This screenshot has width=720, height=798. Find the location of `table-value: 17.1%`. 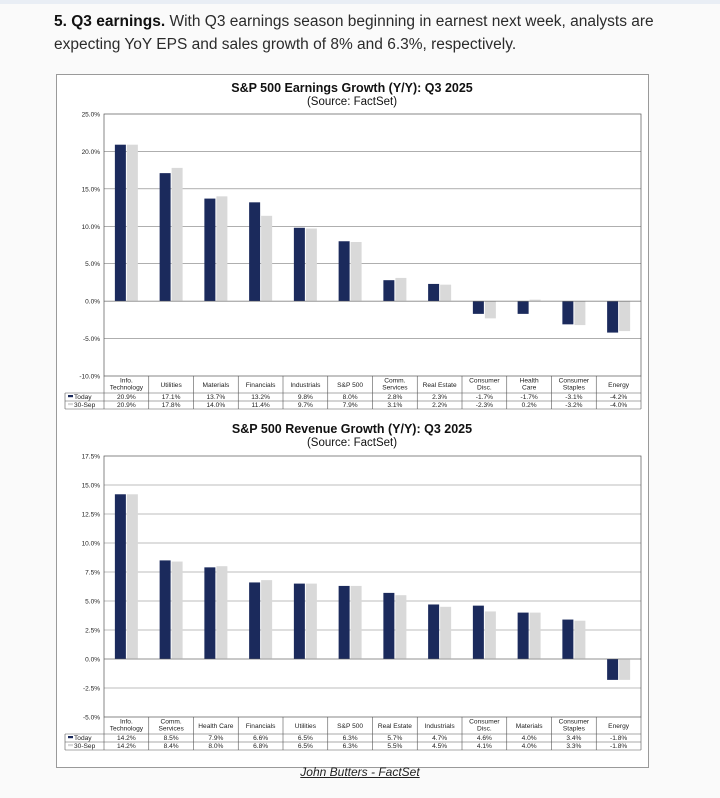

table-value: 17.1% is located at coordinates (171, 397).